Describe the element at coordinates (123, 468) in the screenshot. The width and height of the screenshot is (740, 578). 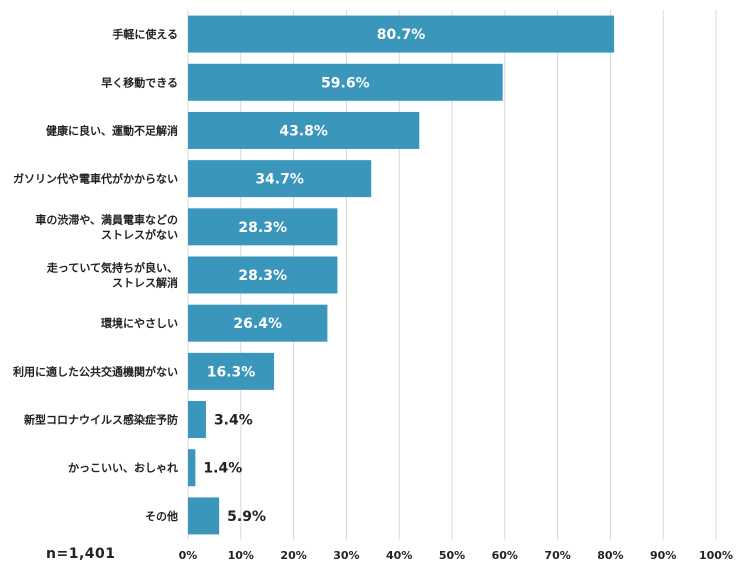
I see `category-label: かっこいい、おしゃれ` at that location.